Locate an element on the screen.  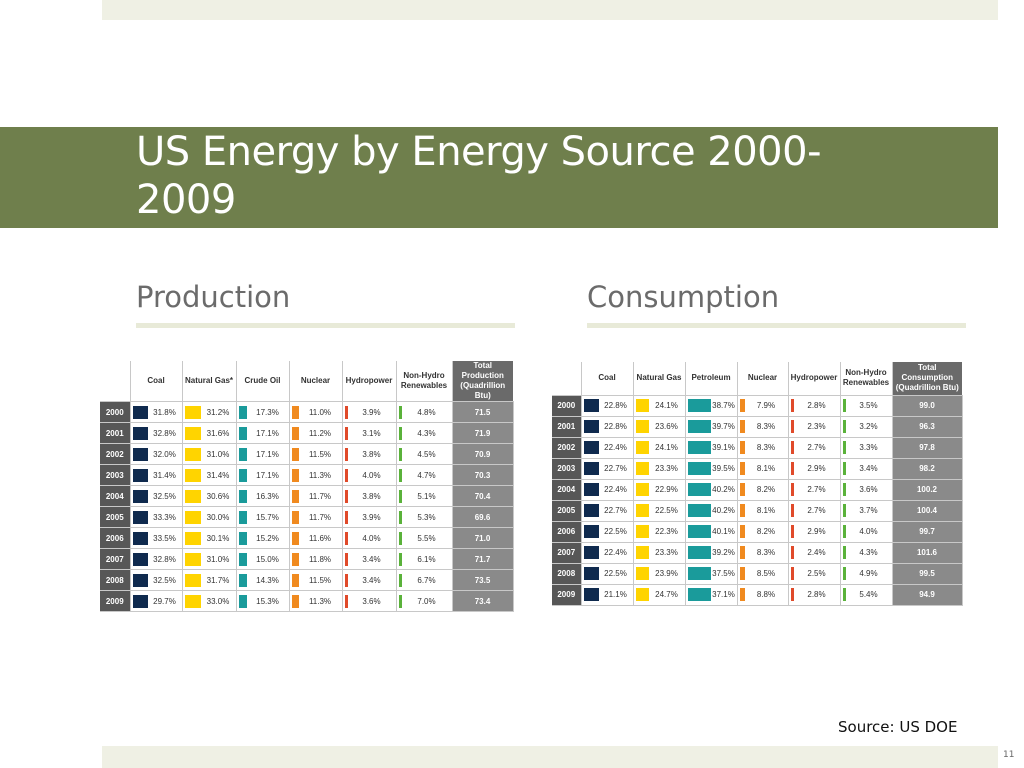
value-cell: 2.5% is located at coordinates (813, 573).